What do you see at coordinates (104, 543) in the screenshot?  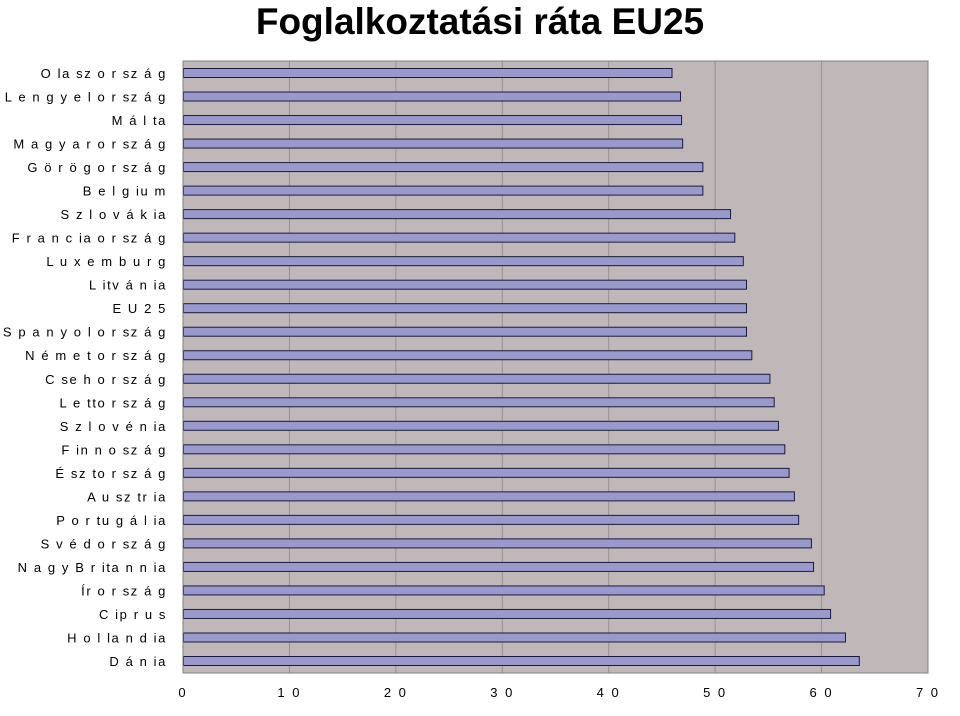 I see `category-label: S v é d o r sz á g` at bounding box center [104, 543].